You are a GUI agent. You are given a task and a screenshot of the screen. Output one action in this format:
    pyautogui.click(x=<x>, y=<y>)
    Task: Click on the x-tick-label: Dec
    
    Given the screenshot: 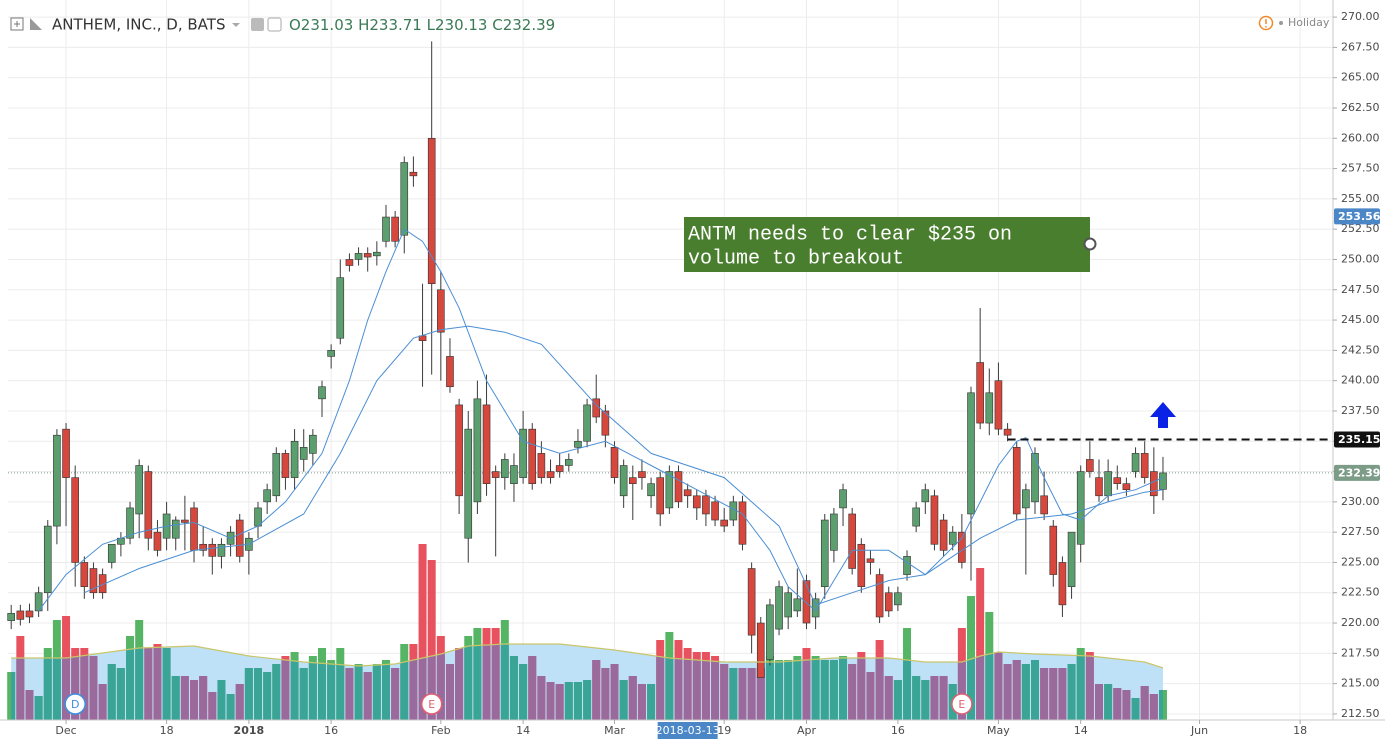 What is the action you would take?
    pyautogui.click(x=65, y=730)
    